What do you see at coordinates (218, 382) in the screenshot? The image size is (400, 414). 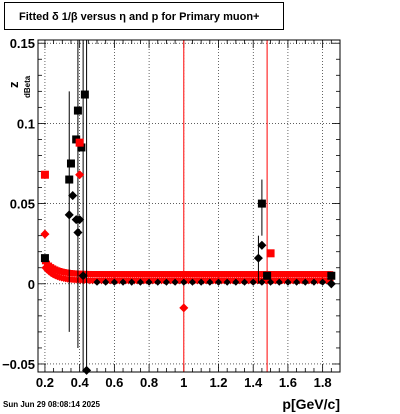 I see `x-tick-label: 1.2` at bounding box center [218, 382].